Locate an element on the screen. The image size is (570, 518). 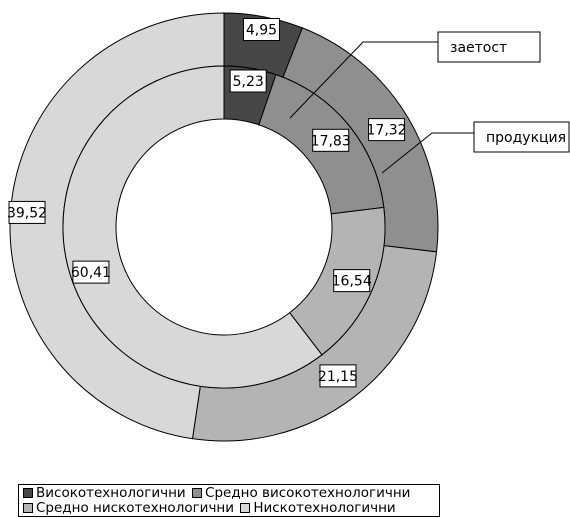
inner-data-label-1-text: 5,23 is located at coordinates (248, 82).